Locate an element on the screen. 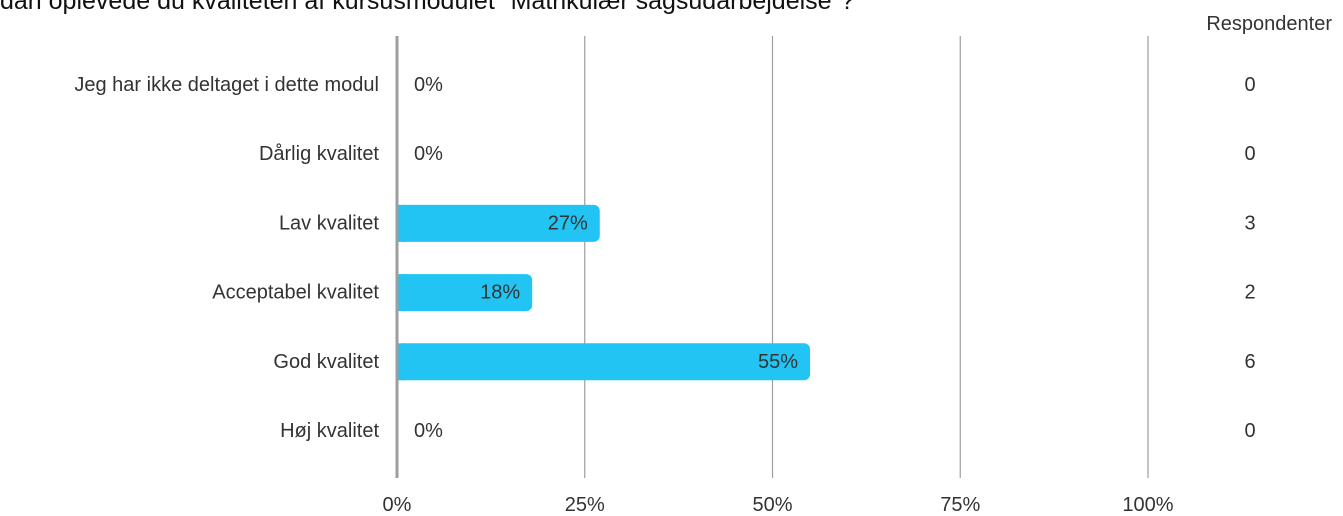 The height and width of the screenshot is (516, 1343). category-label-1: Dårlig kvalitet is located at coordinates (319, 154).